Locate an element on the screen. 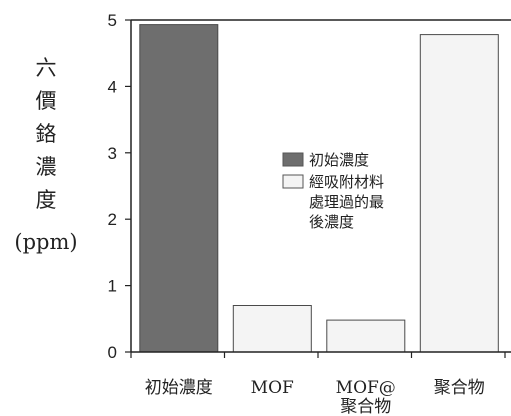  y-tick-label: 2 is located at coordinates (112, 219).